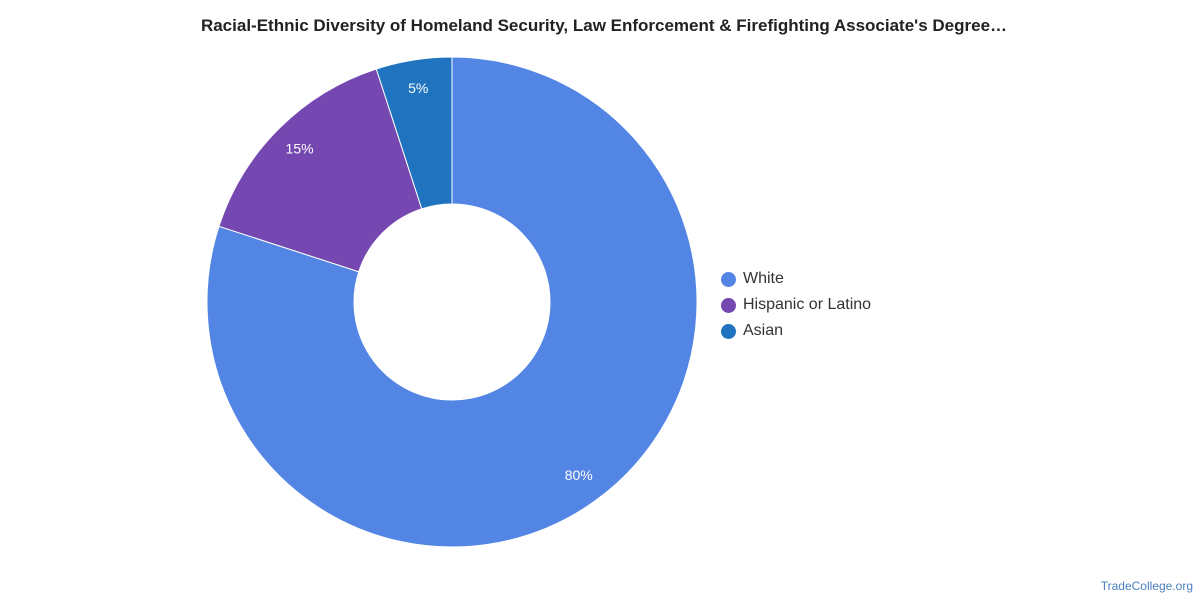 The image size is (1200, 600). Describe the element at coordinates (796, 331) in the screenshot. I see `legend-item-asian: Asian` at that location.